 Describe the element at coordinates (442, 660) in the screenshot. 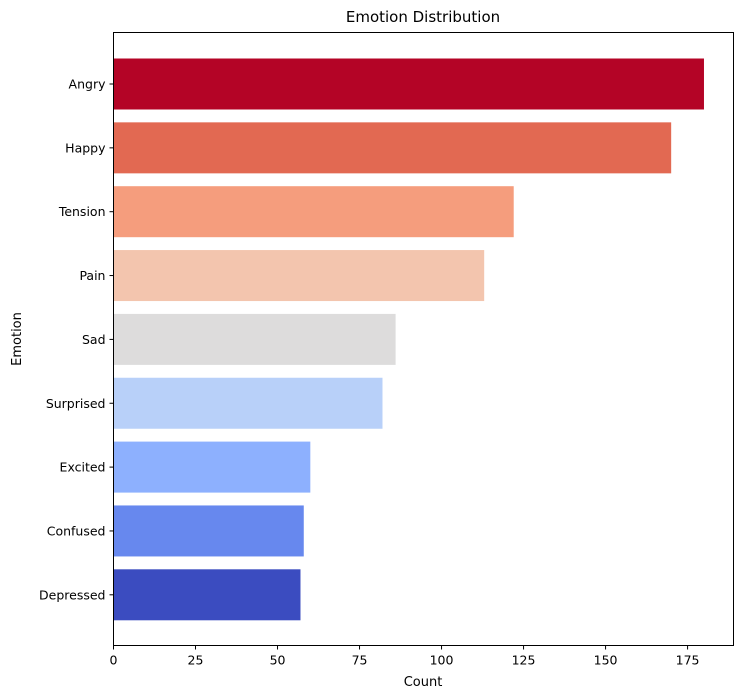

I see `x-tick-label: 100` at that location.